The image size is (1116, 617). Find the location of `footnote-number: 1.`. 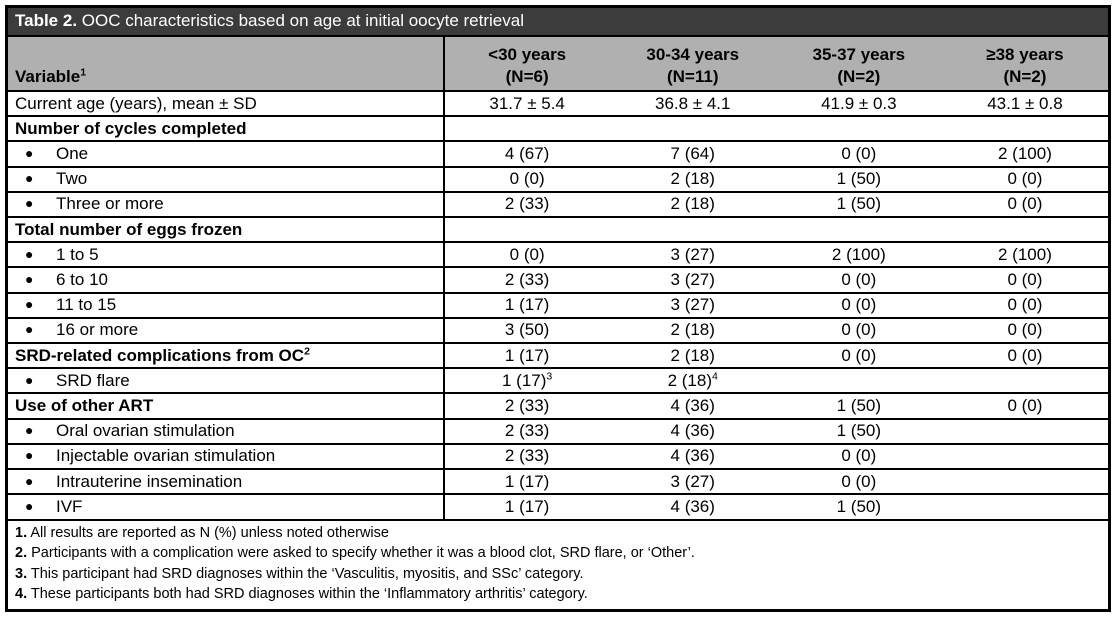

footnote-number: 1. is located at coordinates (21, 532).